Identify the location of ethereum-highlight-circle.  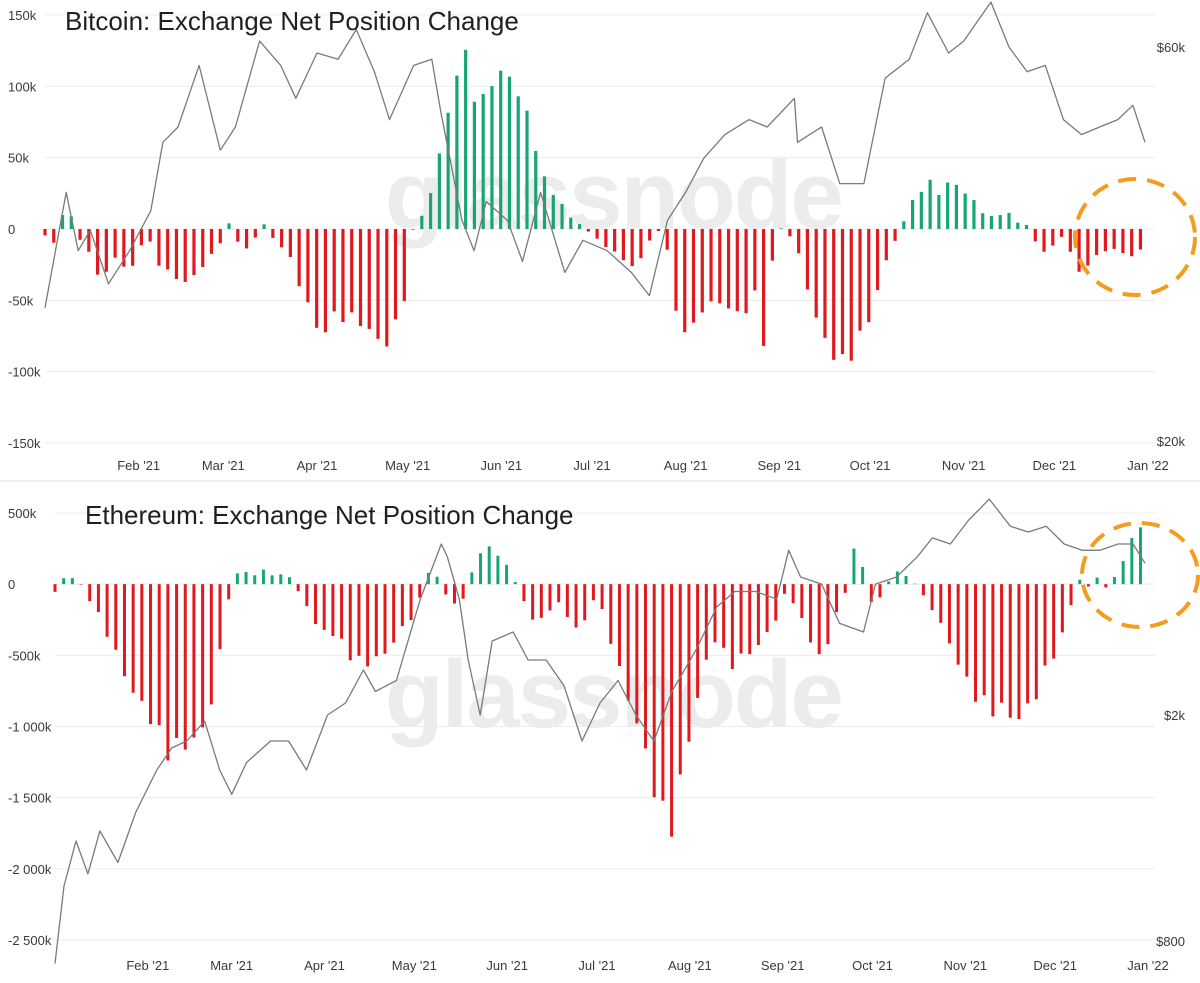
(1140, 575).